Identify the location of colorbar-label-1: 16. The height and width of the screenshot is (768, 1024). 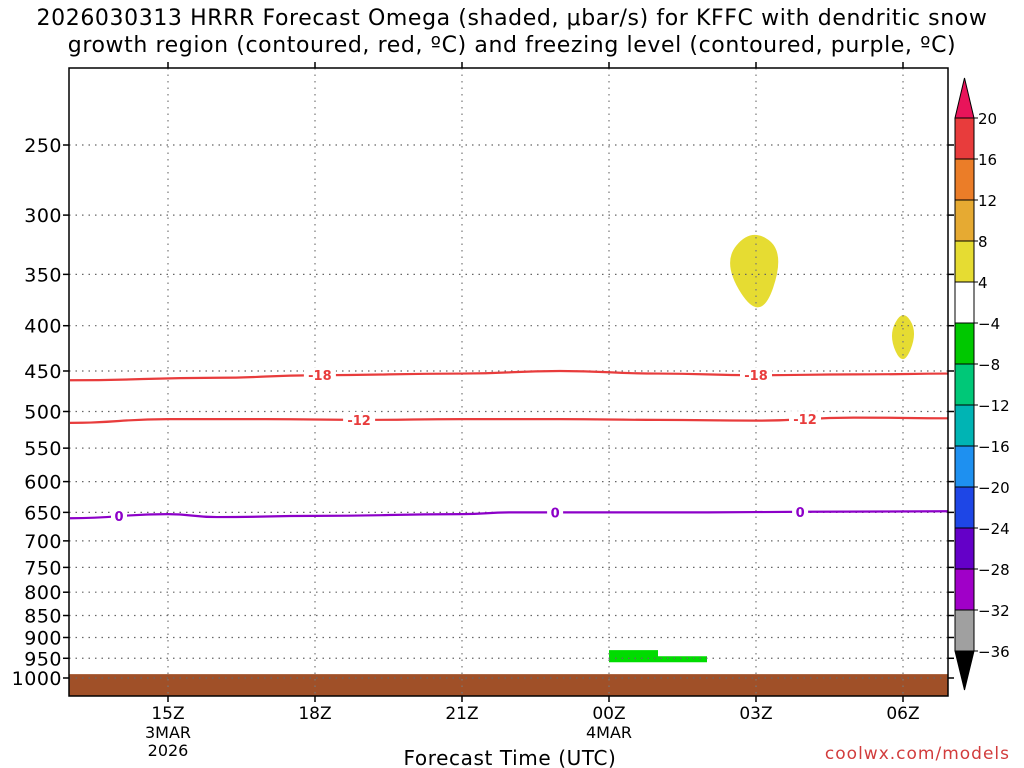
(987, 160).